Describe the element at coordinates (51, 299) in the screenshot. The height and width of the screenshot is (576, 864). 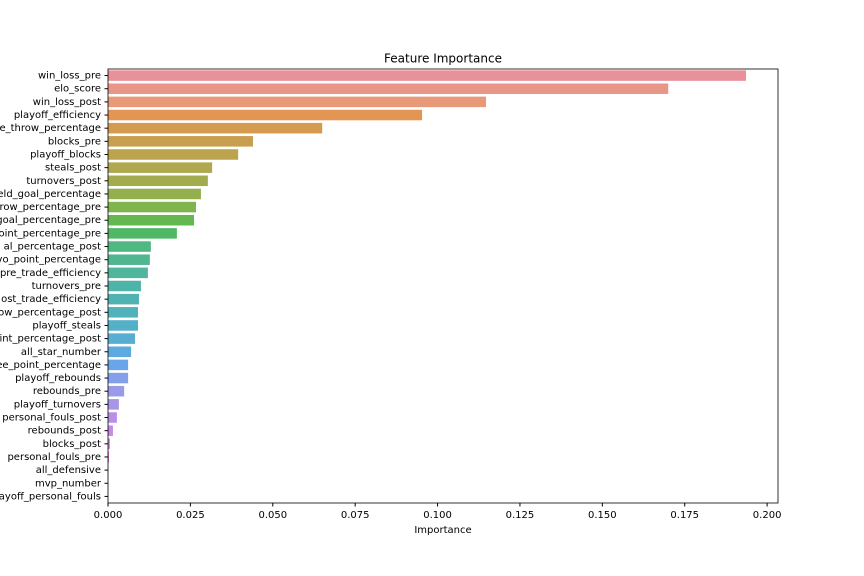
I see `y-tick-label: ost_trade_efficiency` at that location.